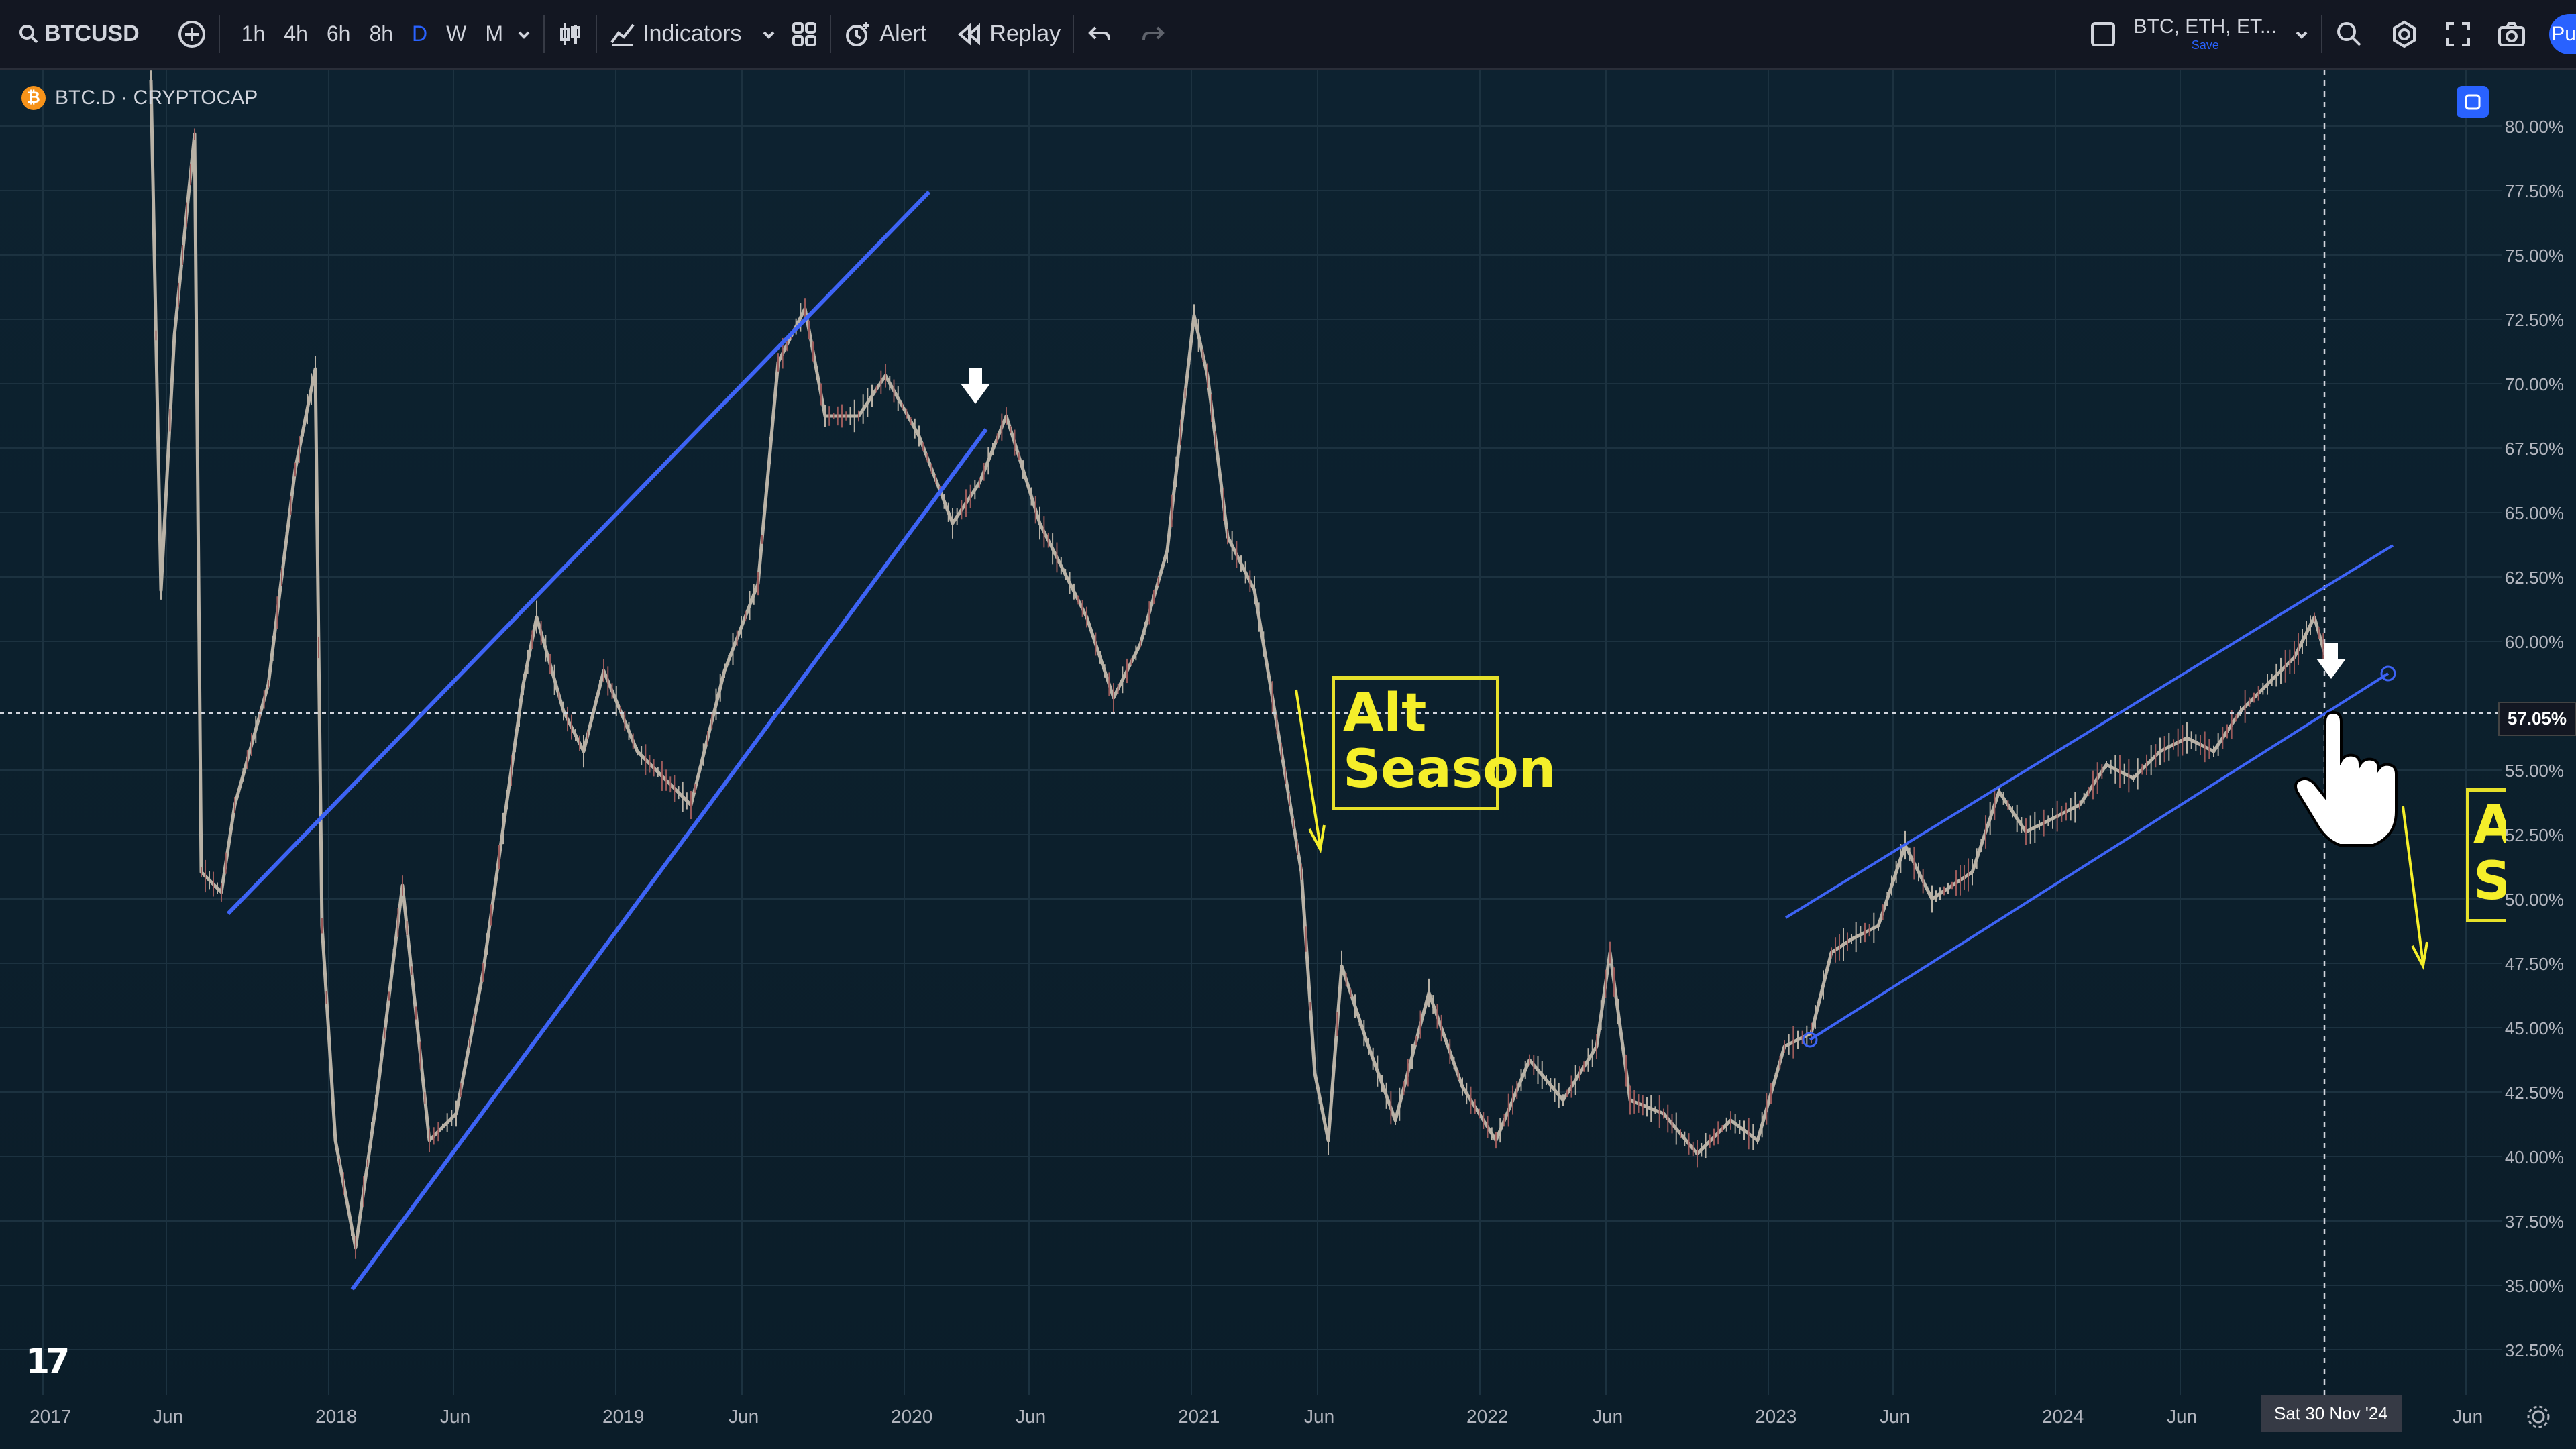 This screenshot has height=1449, width=2576. I want to click on replay-button: Replay, so click(1008, 34).